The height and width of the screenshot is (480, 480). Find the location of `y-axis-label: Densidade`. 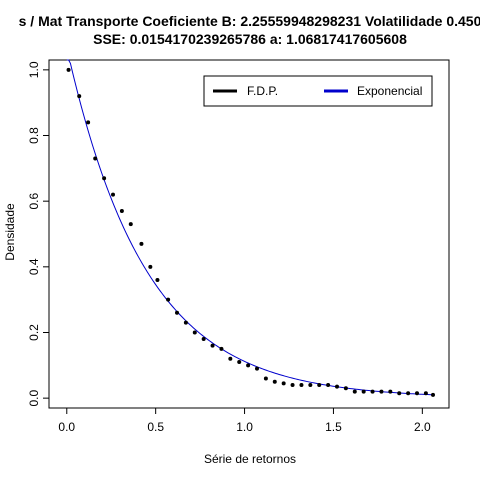

y-axis-label: Densidade is located at coordinates (10, 232).